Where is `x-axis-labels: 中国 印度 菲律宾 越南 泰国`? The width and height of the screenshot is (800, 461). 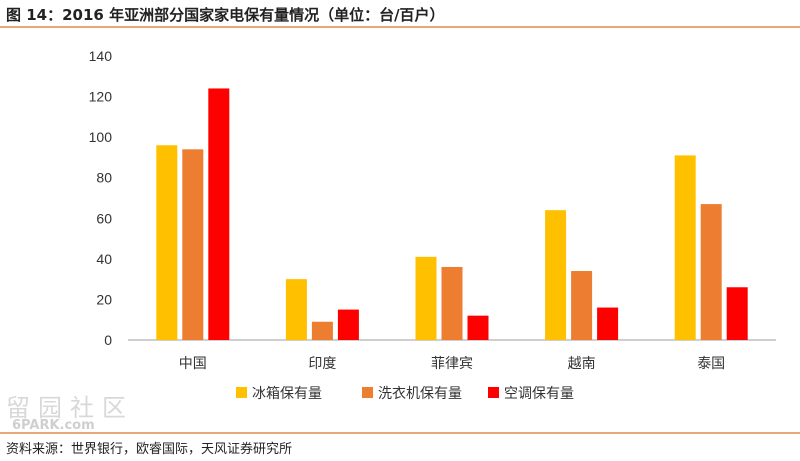 x-axis-labels: 中国 印度 菲律宾 越南 泰国 is located at coordinates (452, 364).